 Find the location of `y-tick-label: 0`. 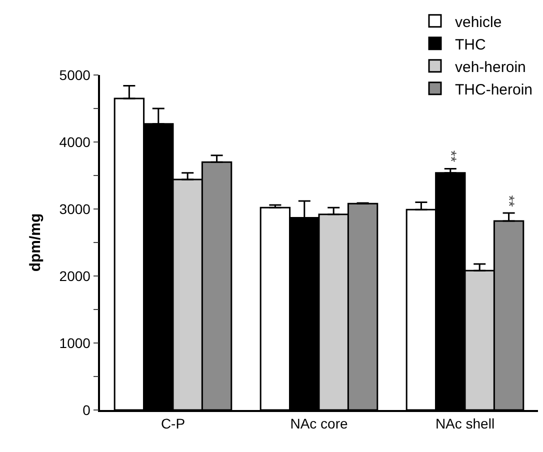

y-tick-label: 0 is located at coordinates (86, 410).